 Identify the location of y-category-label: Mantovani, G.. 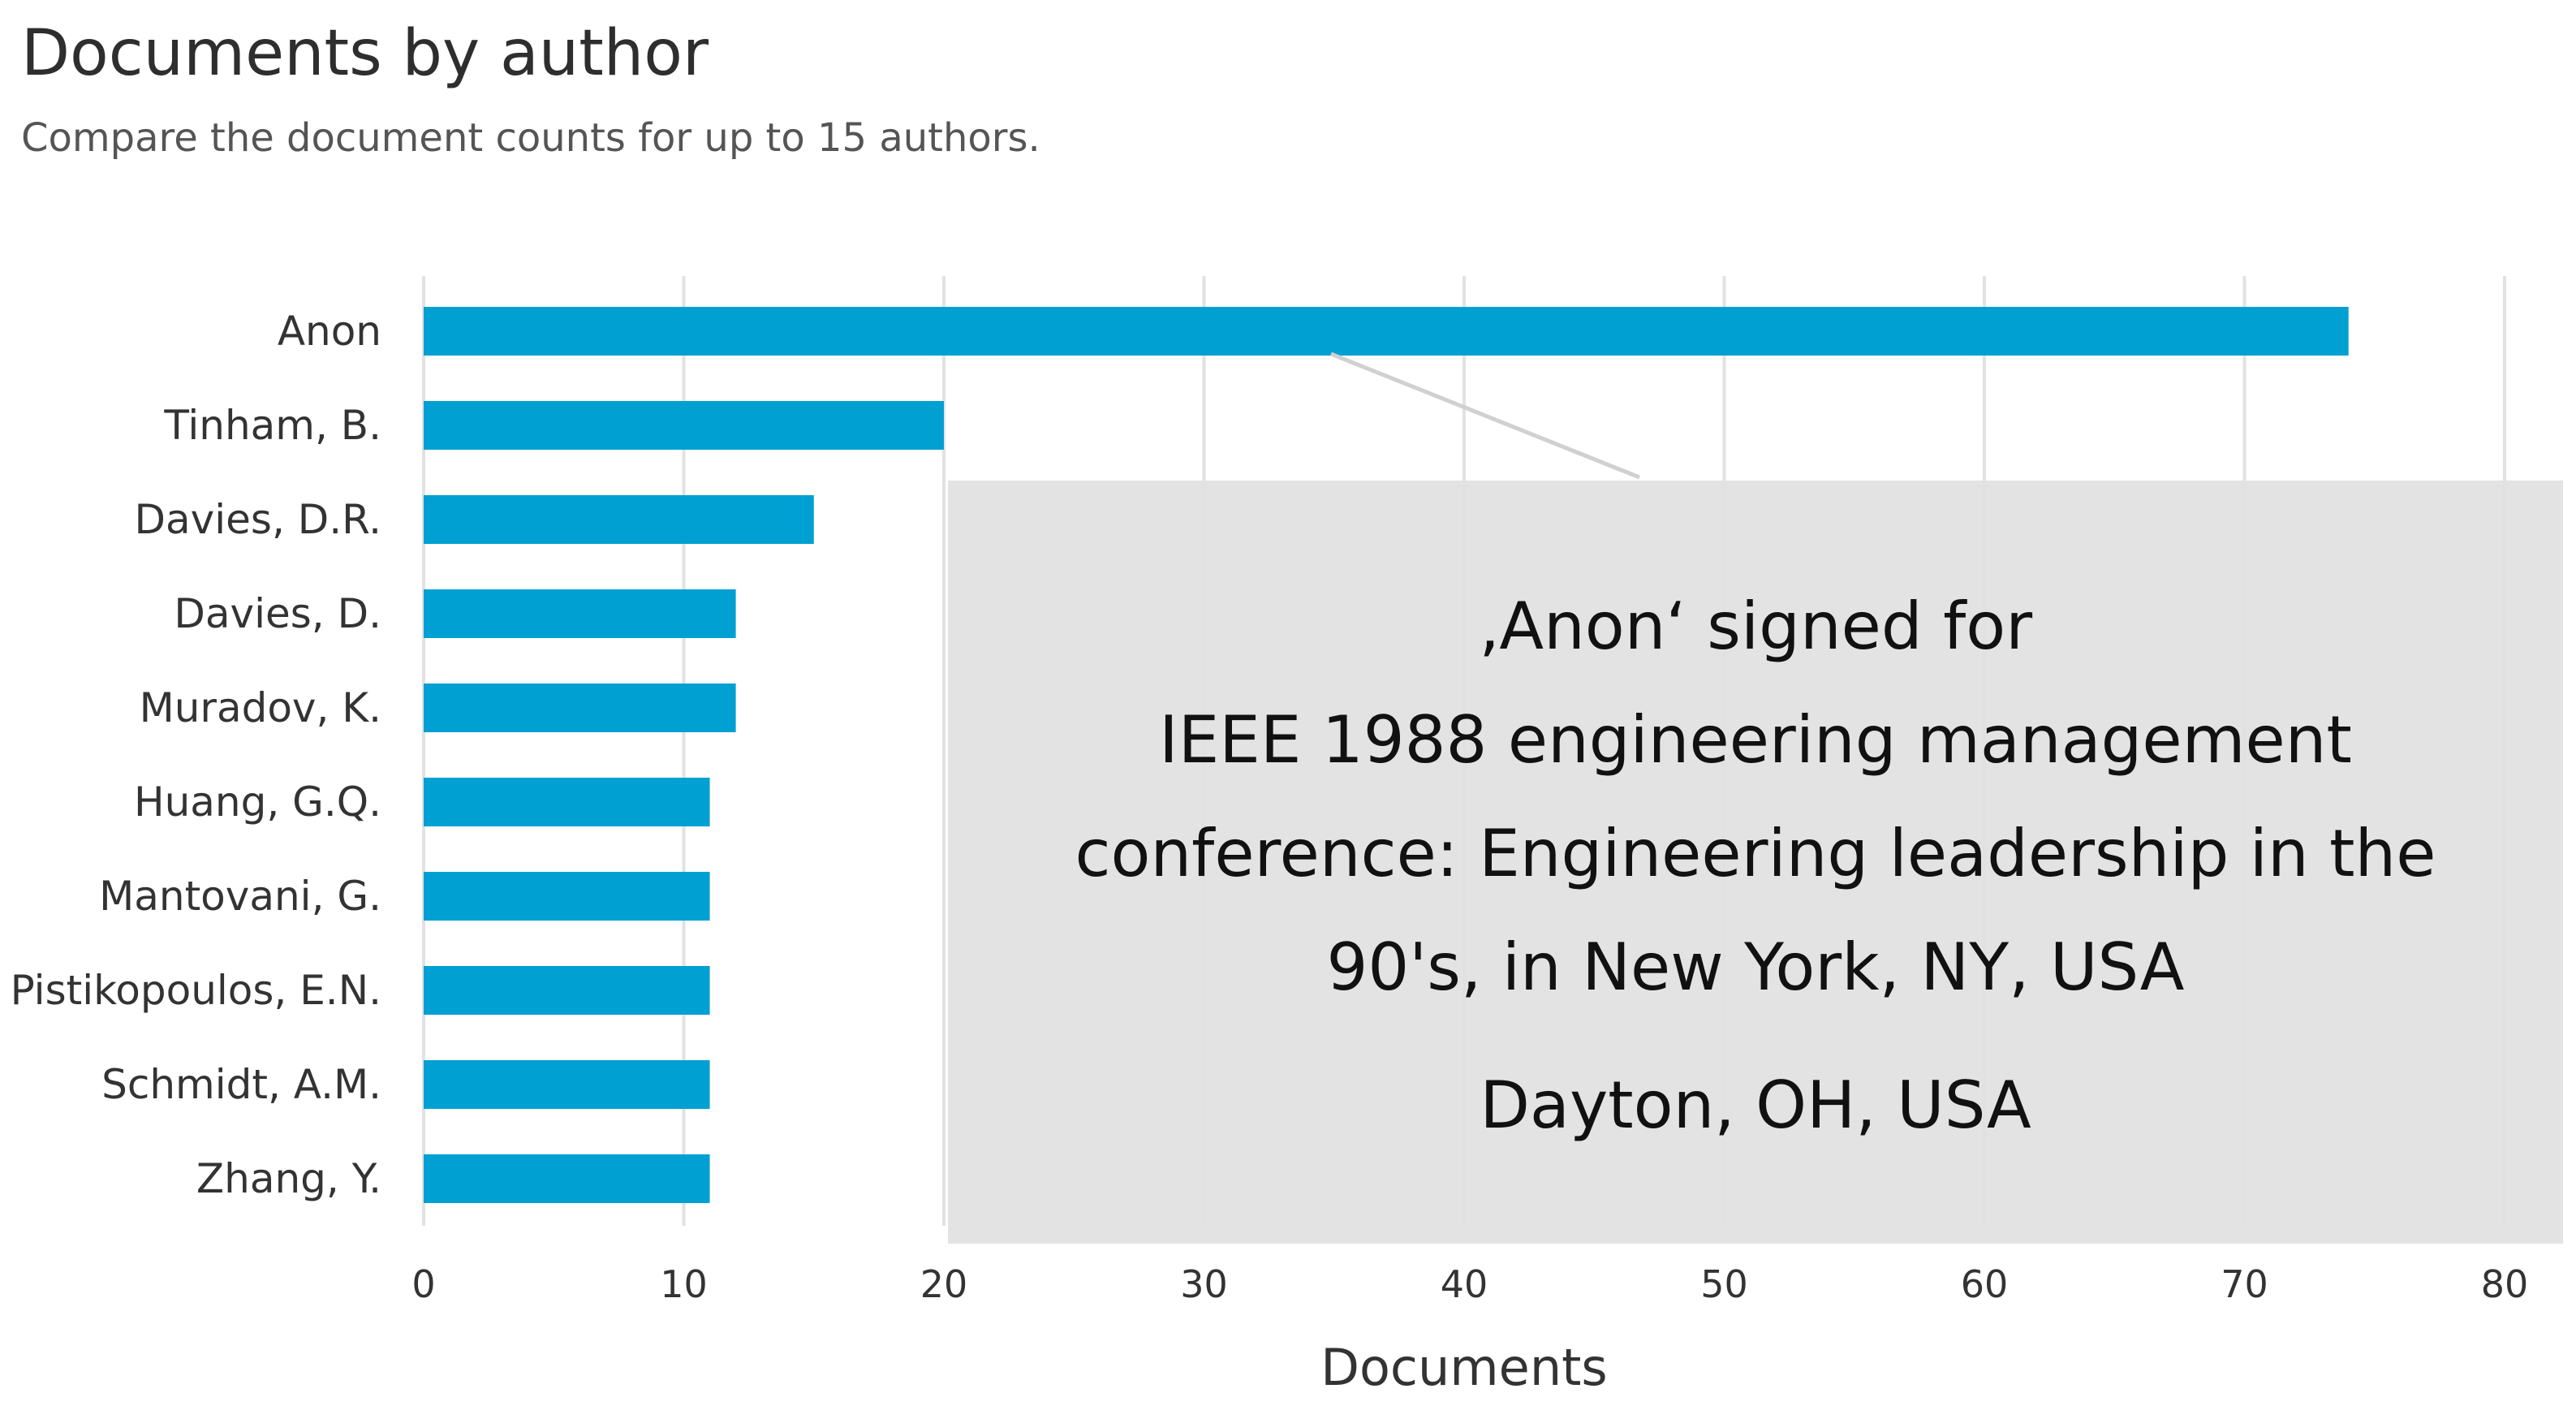
(240, 896).